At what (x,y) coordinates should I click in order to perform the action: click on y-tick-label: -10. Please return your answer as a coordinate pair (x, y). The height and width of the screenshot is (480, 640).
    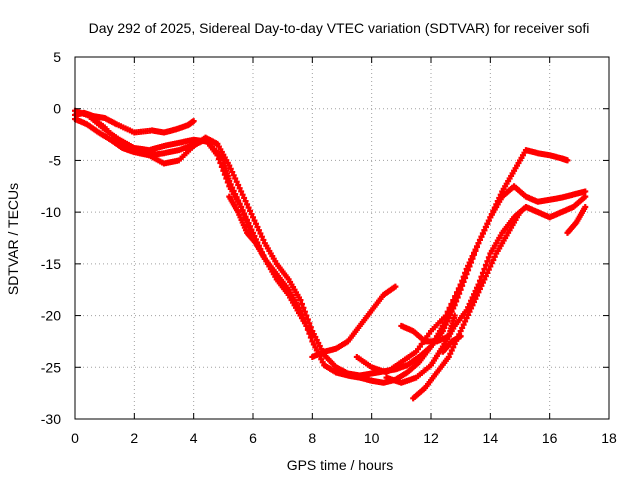
    Looking at the image, I should click on (51, 212).